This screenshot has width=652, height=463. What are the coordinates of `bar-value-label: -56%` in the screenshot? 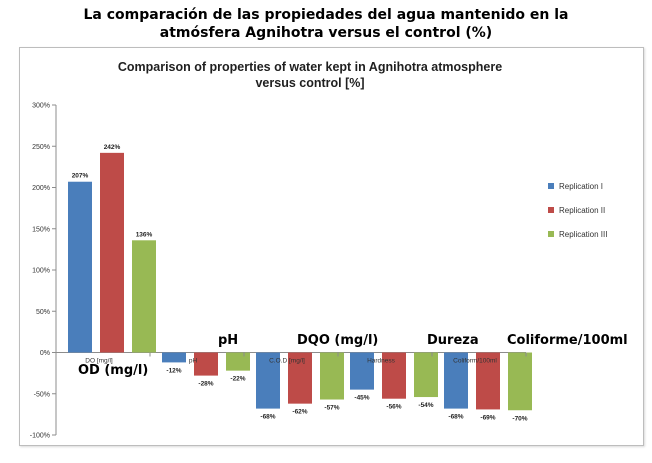 It's located at (393, 407).